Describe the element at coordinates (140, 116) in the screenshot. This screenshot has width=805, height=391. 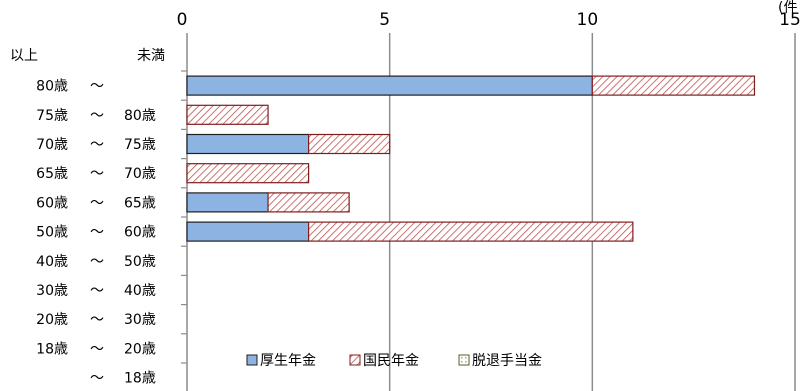
I see `category-upper-label: 80歳` at that location.